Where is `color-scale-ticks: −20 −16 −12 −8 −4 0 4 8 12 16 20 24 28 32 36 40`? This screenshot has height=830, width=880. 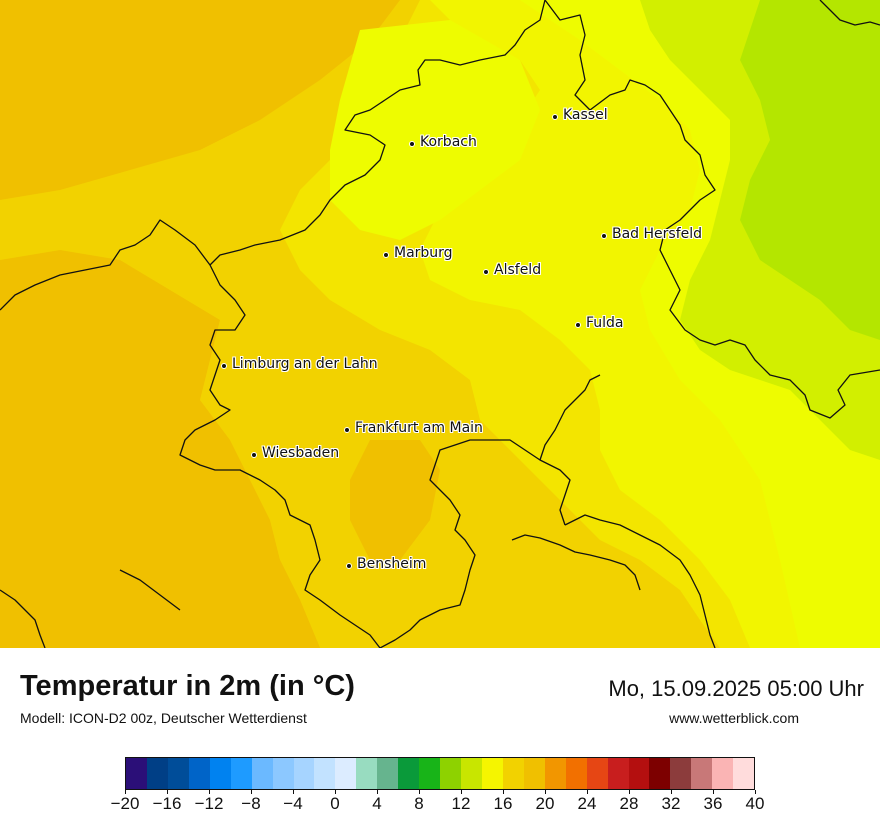
color-scale-ticks: −20 −16 −12 −8 −4 0 4 8 12 16 20 24 28 32 36 40 is located at coordinates (440, 805).